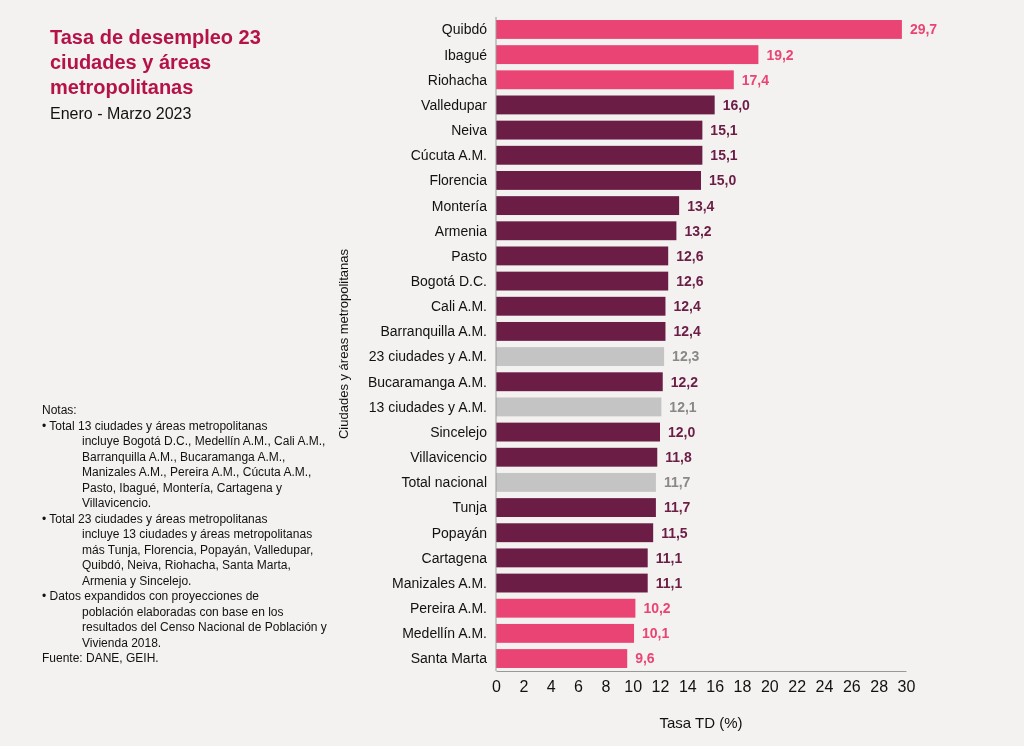 The height and width of the screenshot is (746, 1024). I want to click on y-tick-label: Pereira A.M., so click(448, 608).